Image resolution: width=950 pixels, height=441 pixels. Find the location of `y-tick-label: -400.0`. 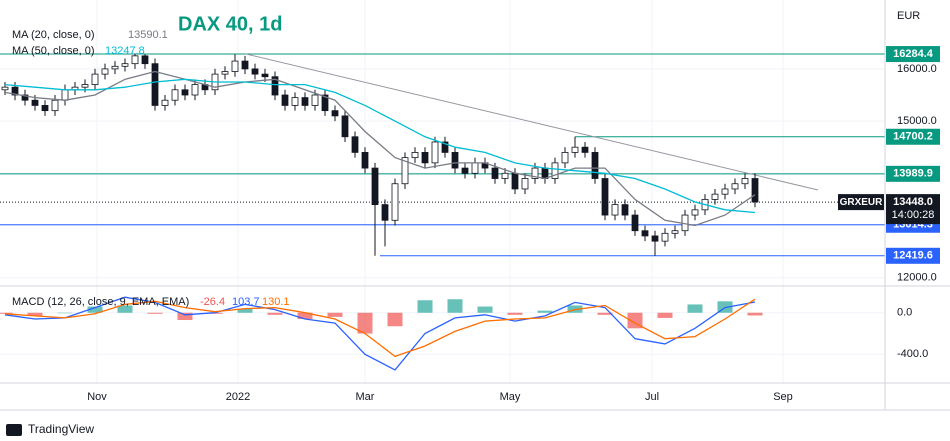

y-tick-label: -400.0 is located at coordinates (912, 354).